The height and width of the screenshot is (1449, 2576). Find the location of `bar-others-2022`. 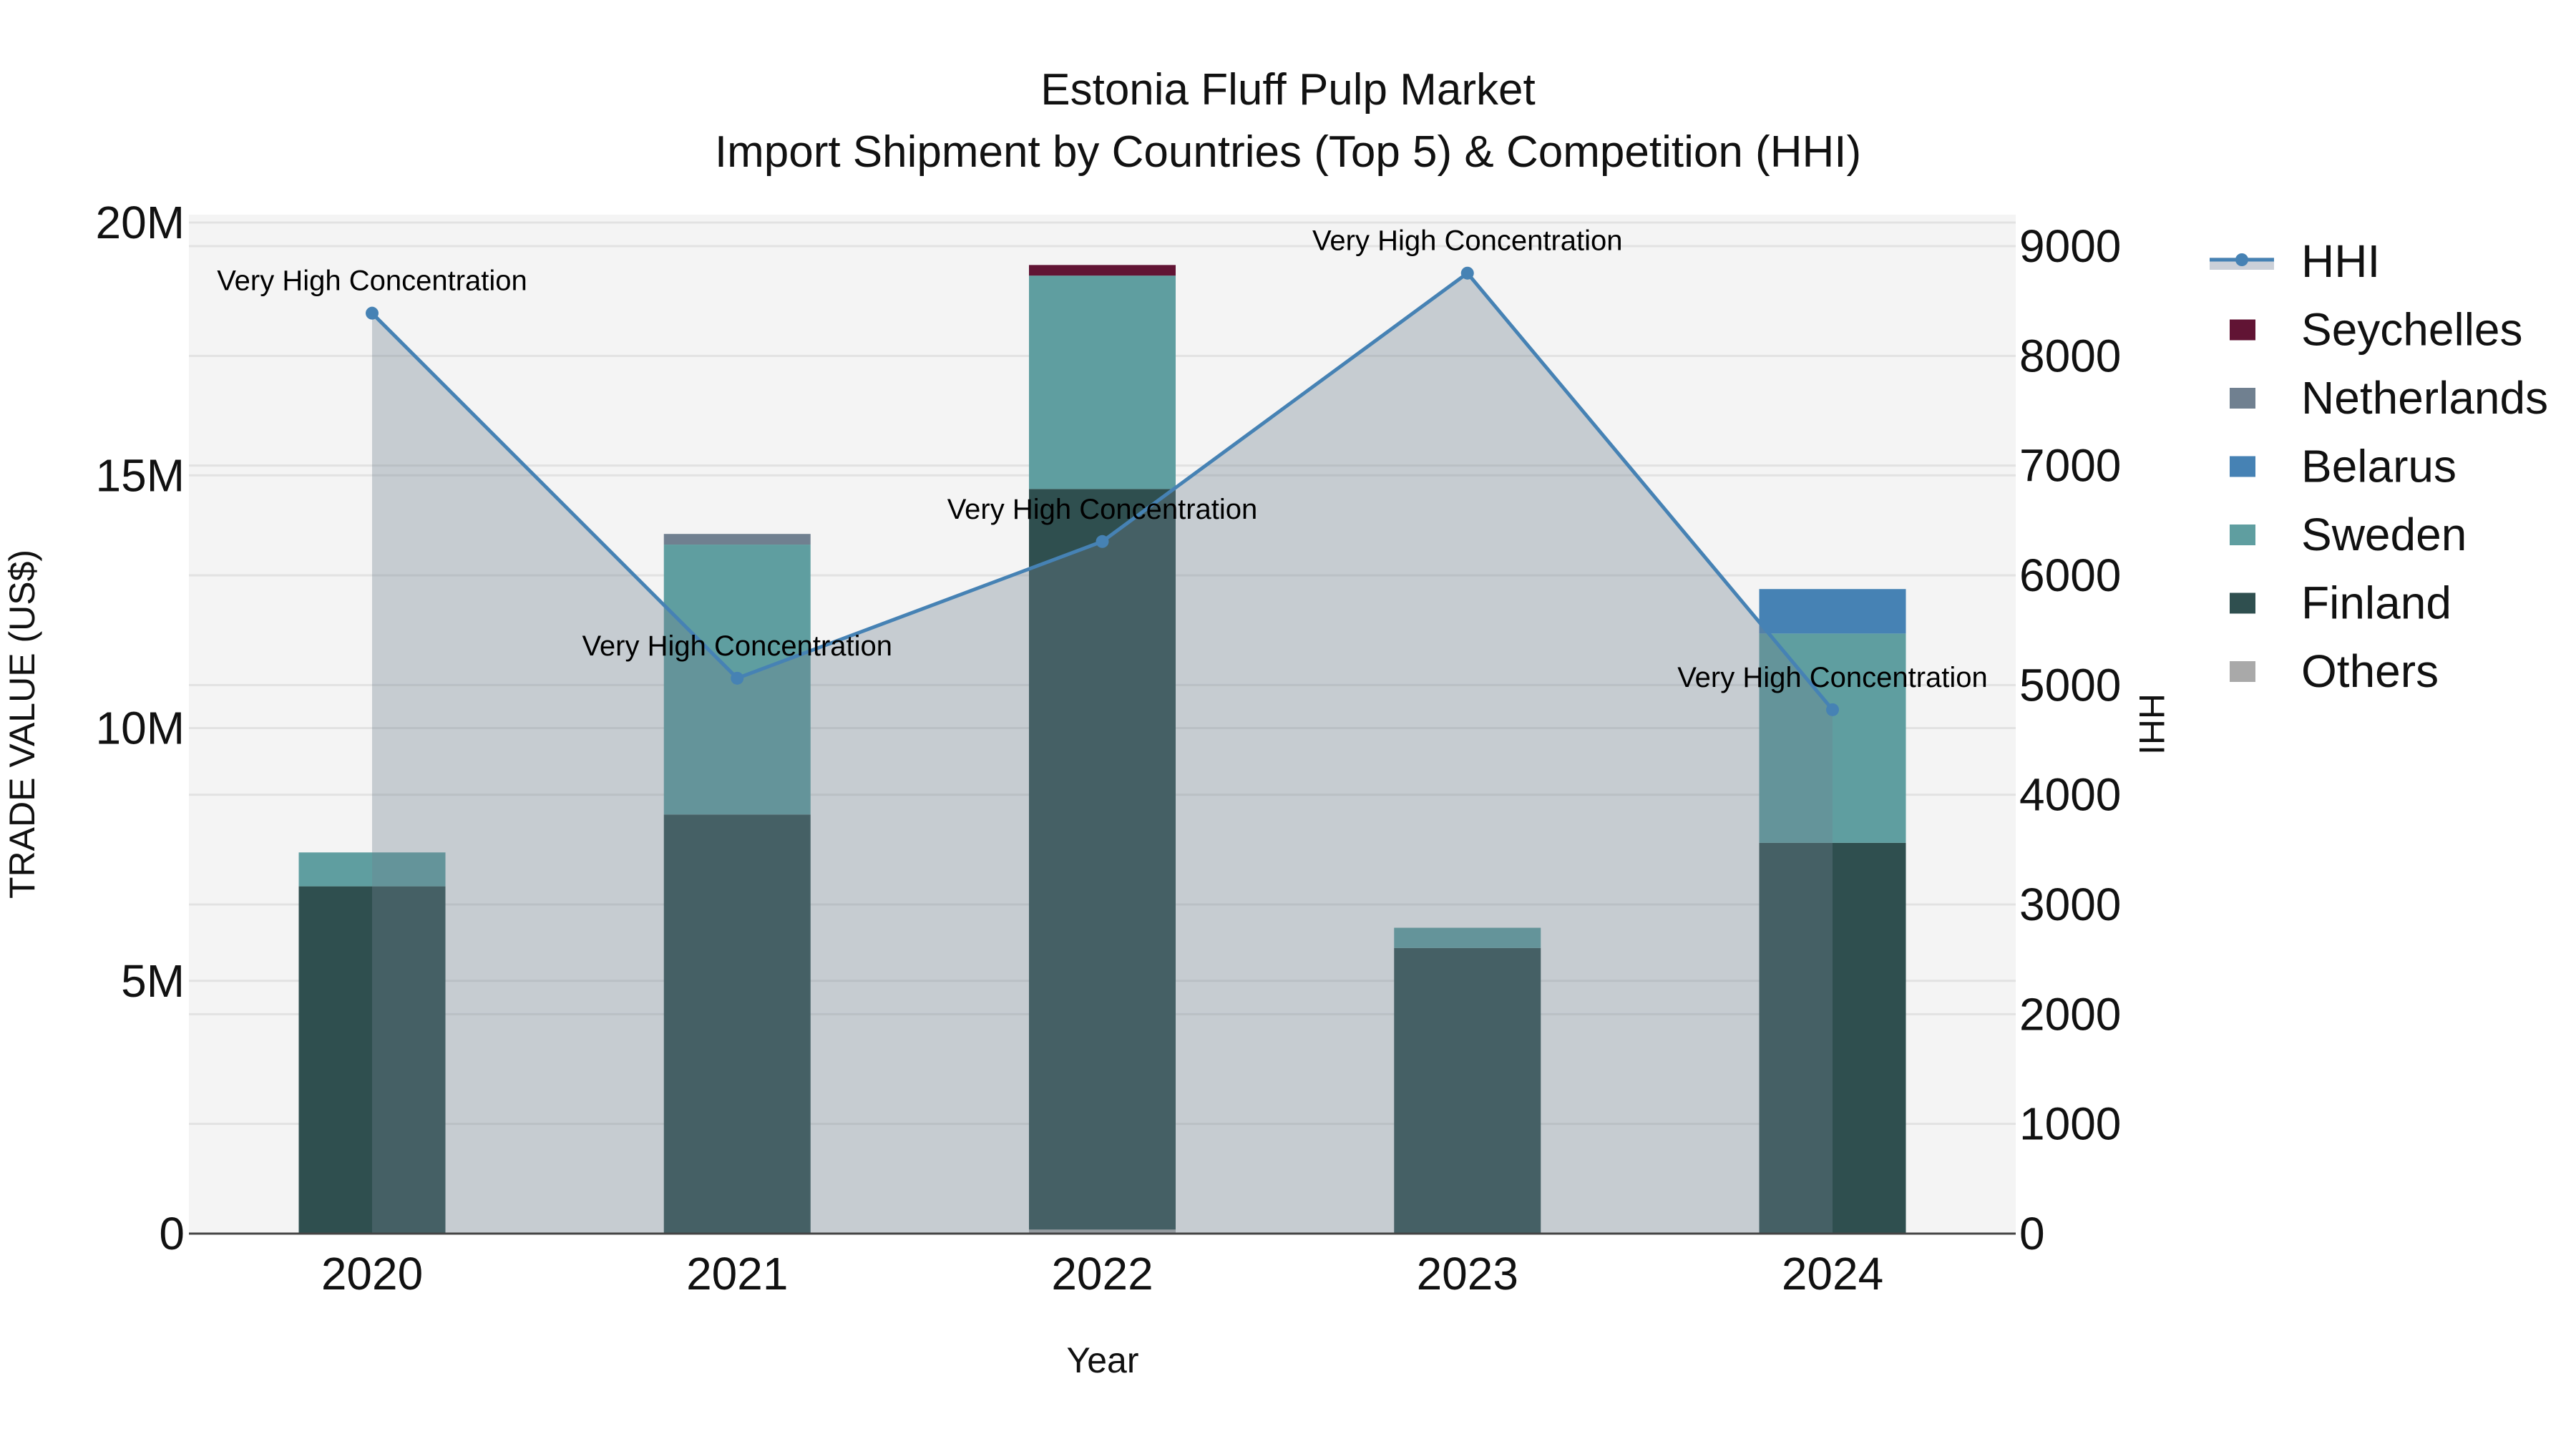

bar-others-2022 is located at coordinates (1102, 1231).